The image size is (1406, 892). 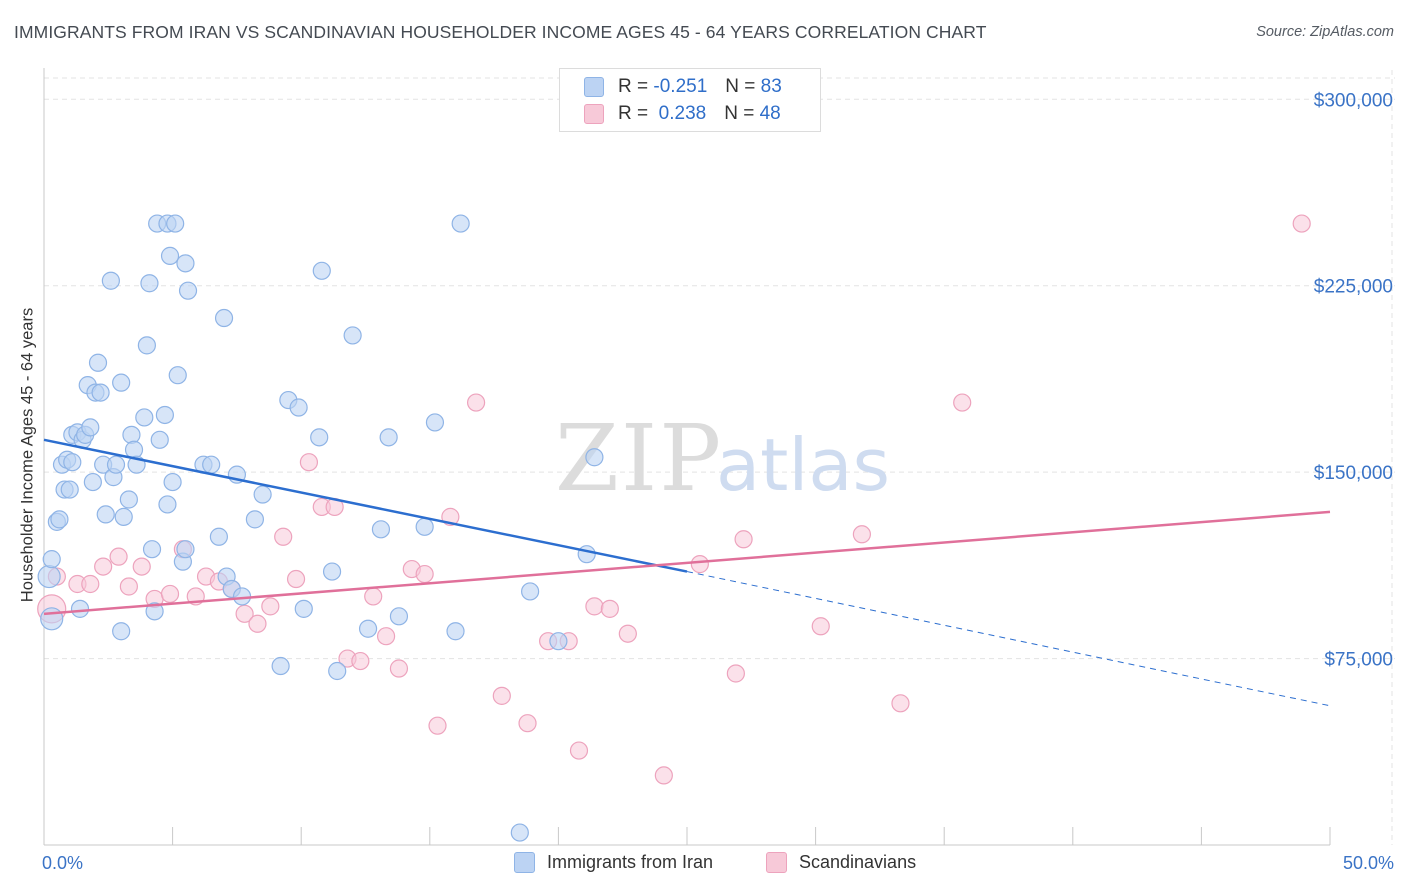 What do you see at coordinates (690, 100) in the screenshot?
I see `correlation-legend: R = -0.251 N = 83 R = 0.238 N = 48` at bounding box center [690, 100].